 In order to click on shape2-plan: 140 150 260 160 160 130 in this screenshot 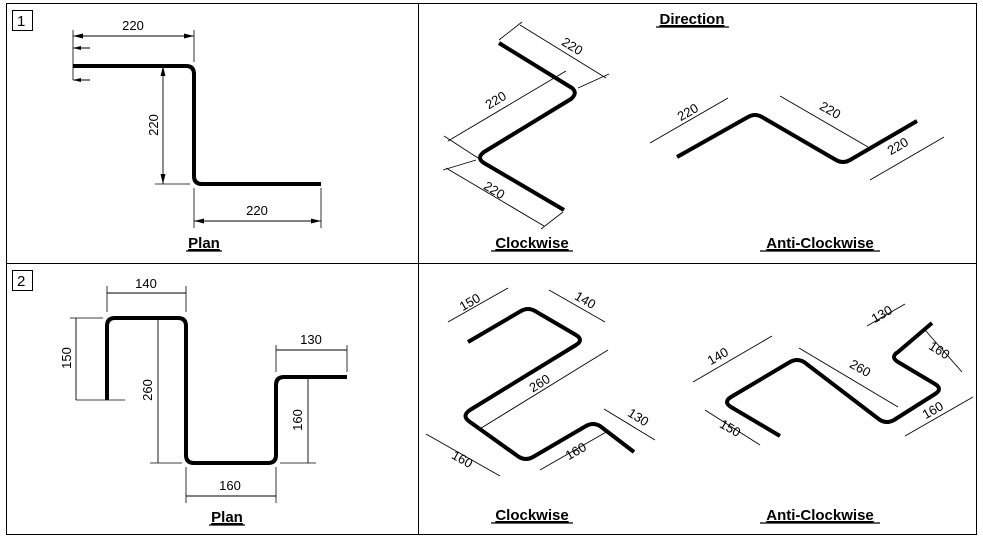, I will do `click(203, 389)`.